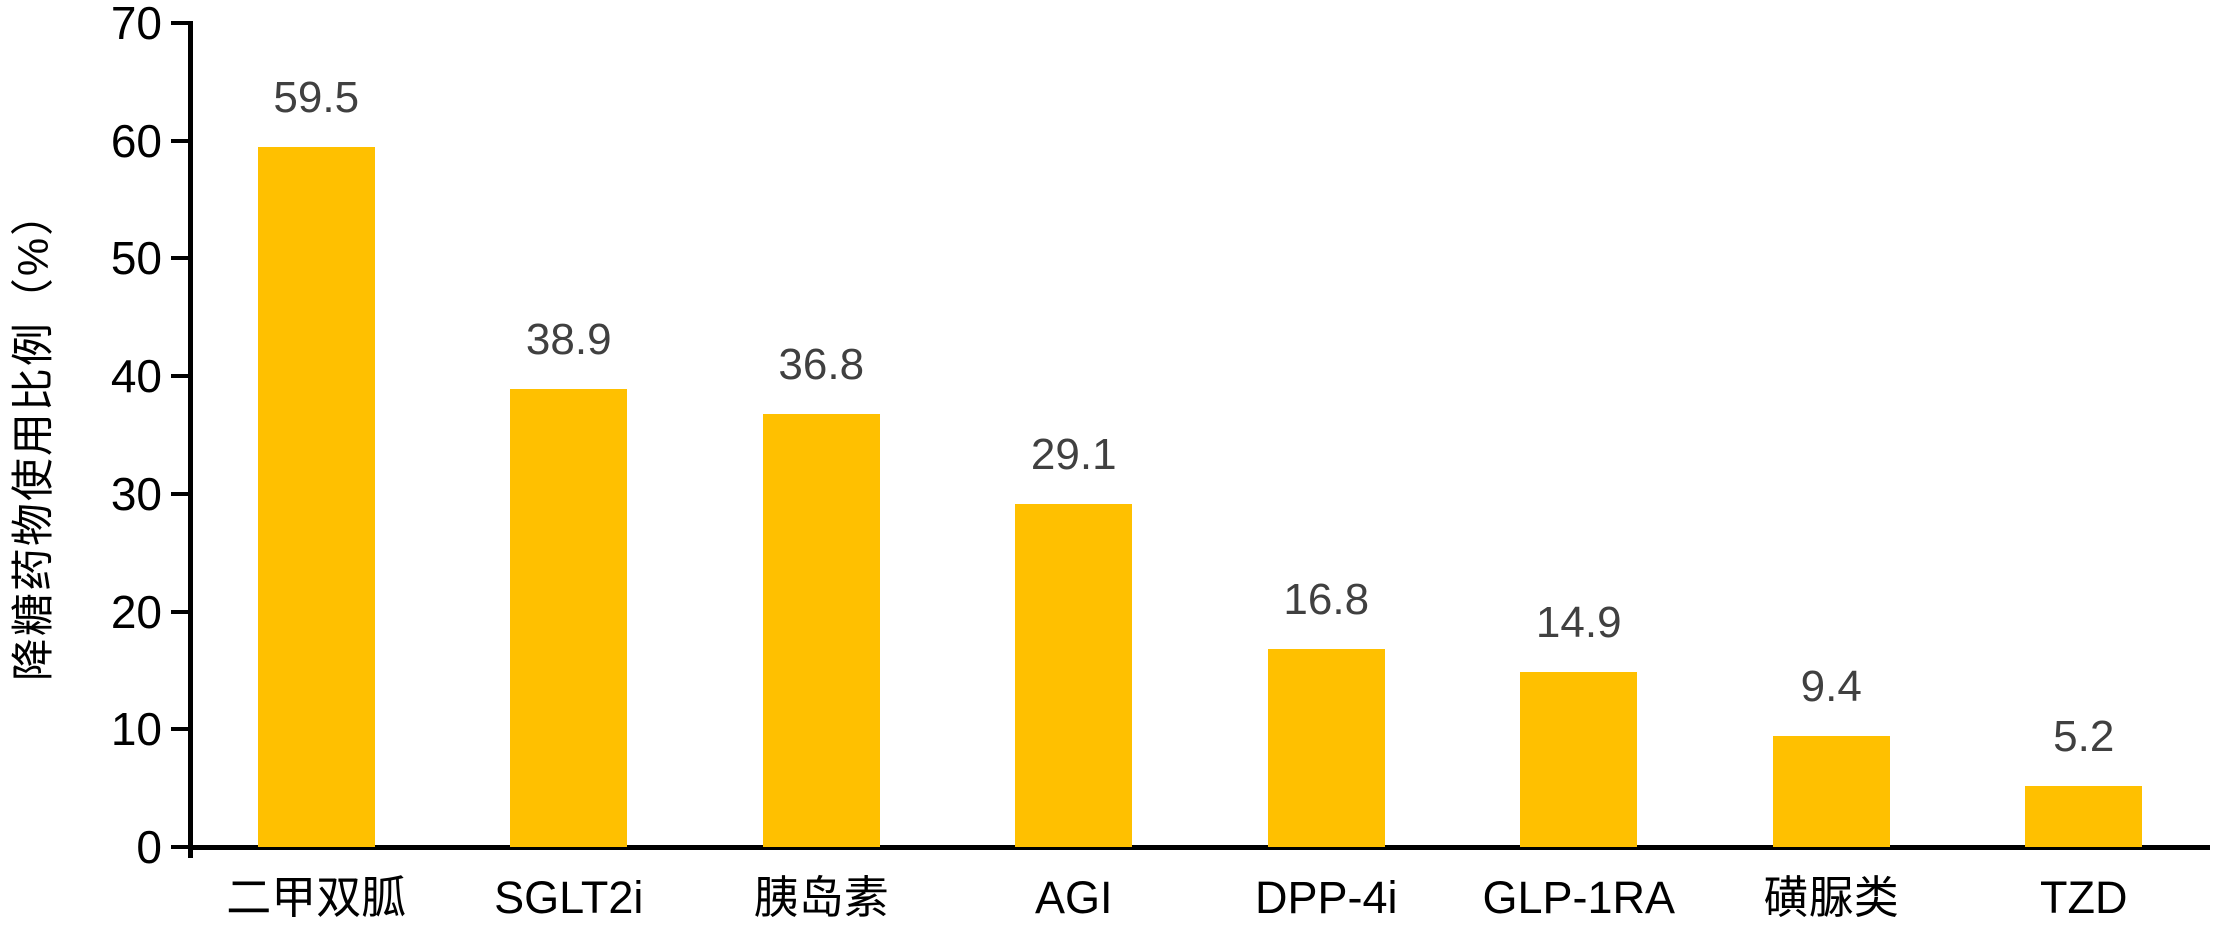 This screenshot has height=931, width=2215. What do you see at coordinates (136, 729) in the screenshot?
I see `y-tick-label: 10` at bounding box center [136, 729].